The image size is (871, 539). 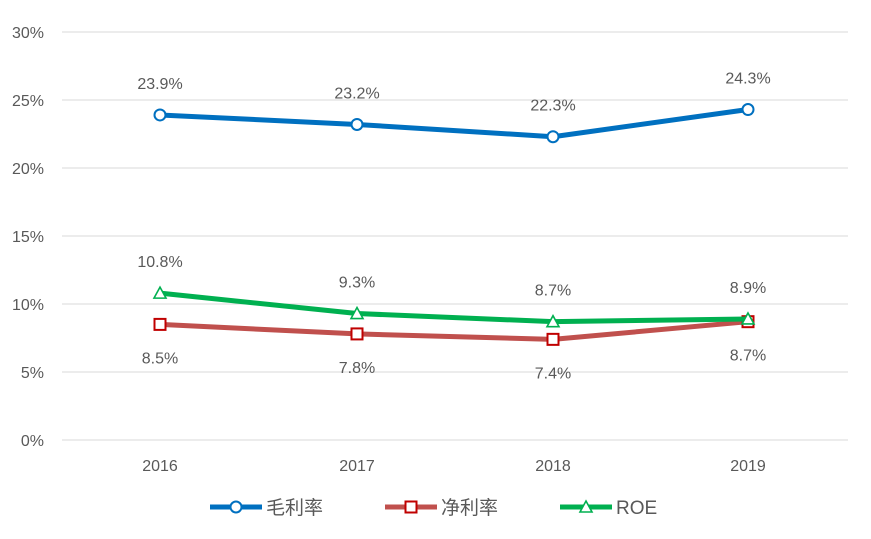 I want to click on data-label: 23.9%, so click(x=159, y=84).